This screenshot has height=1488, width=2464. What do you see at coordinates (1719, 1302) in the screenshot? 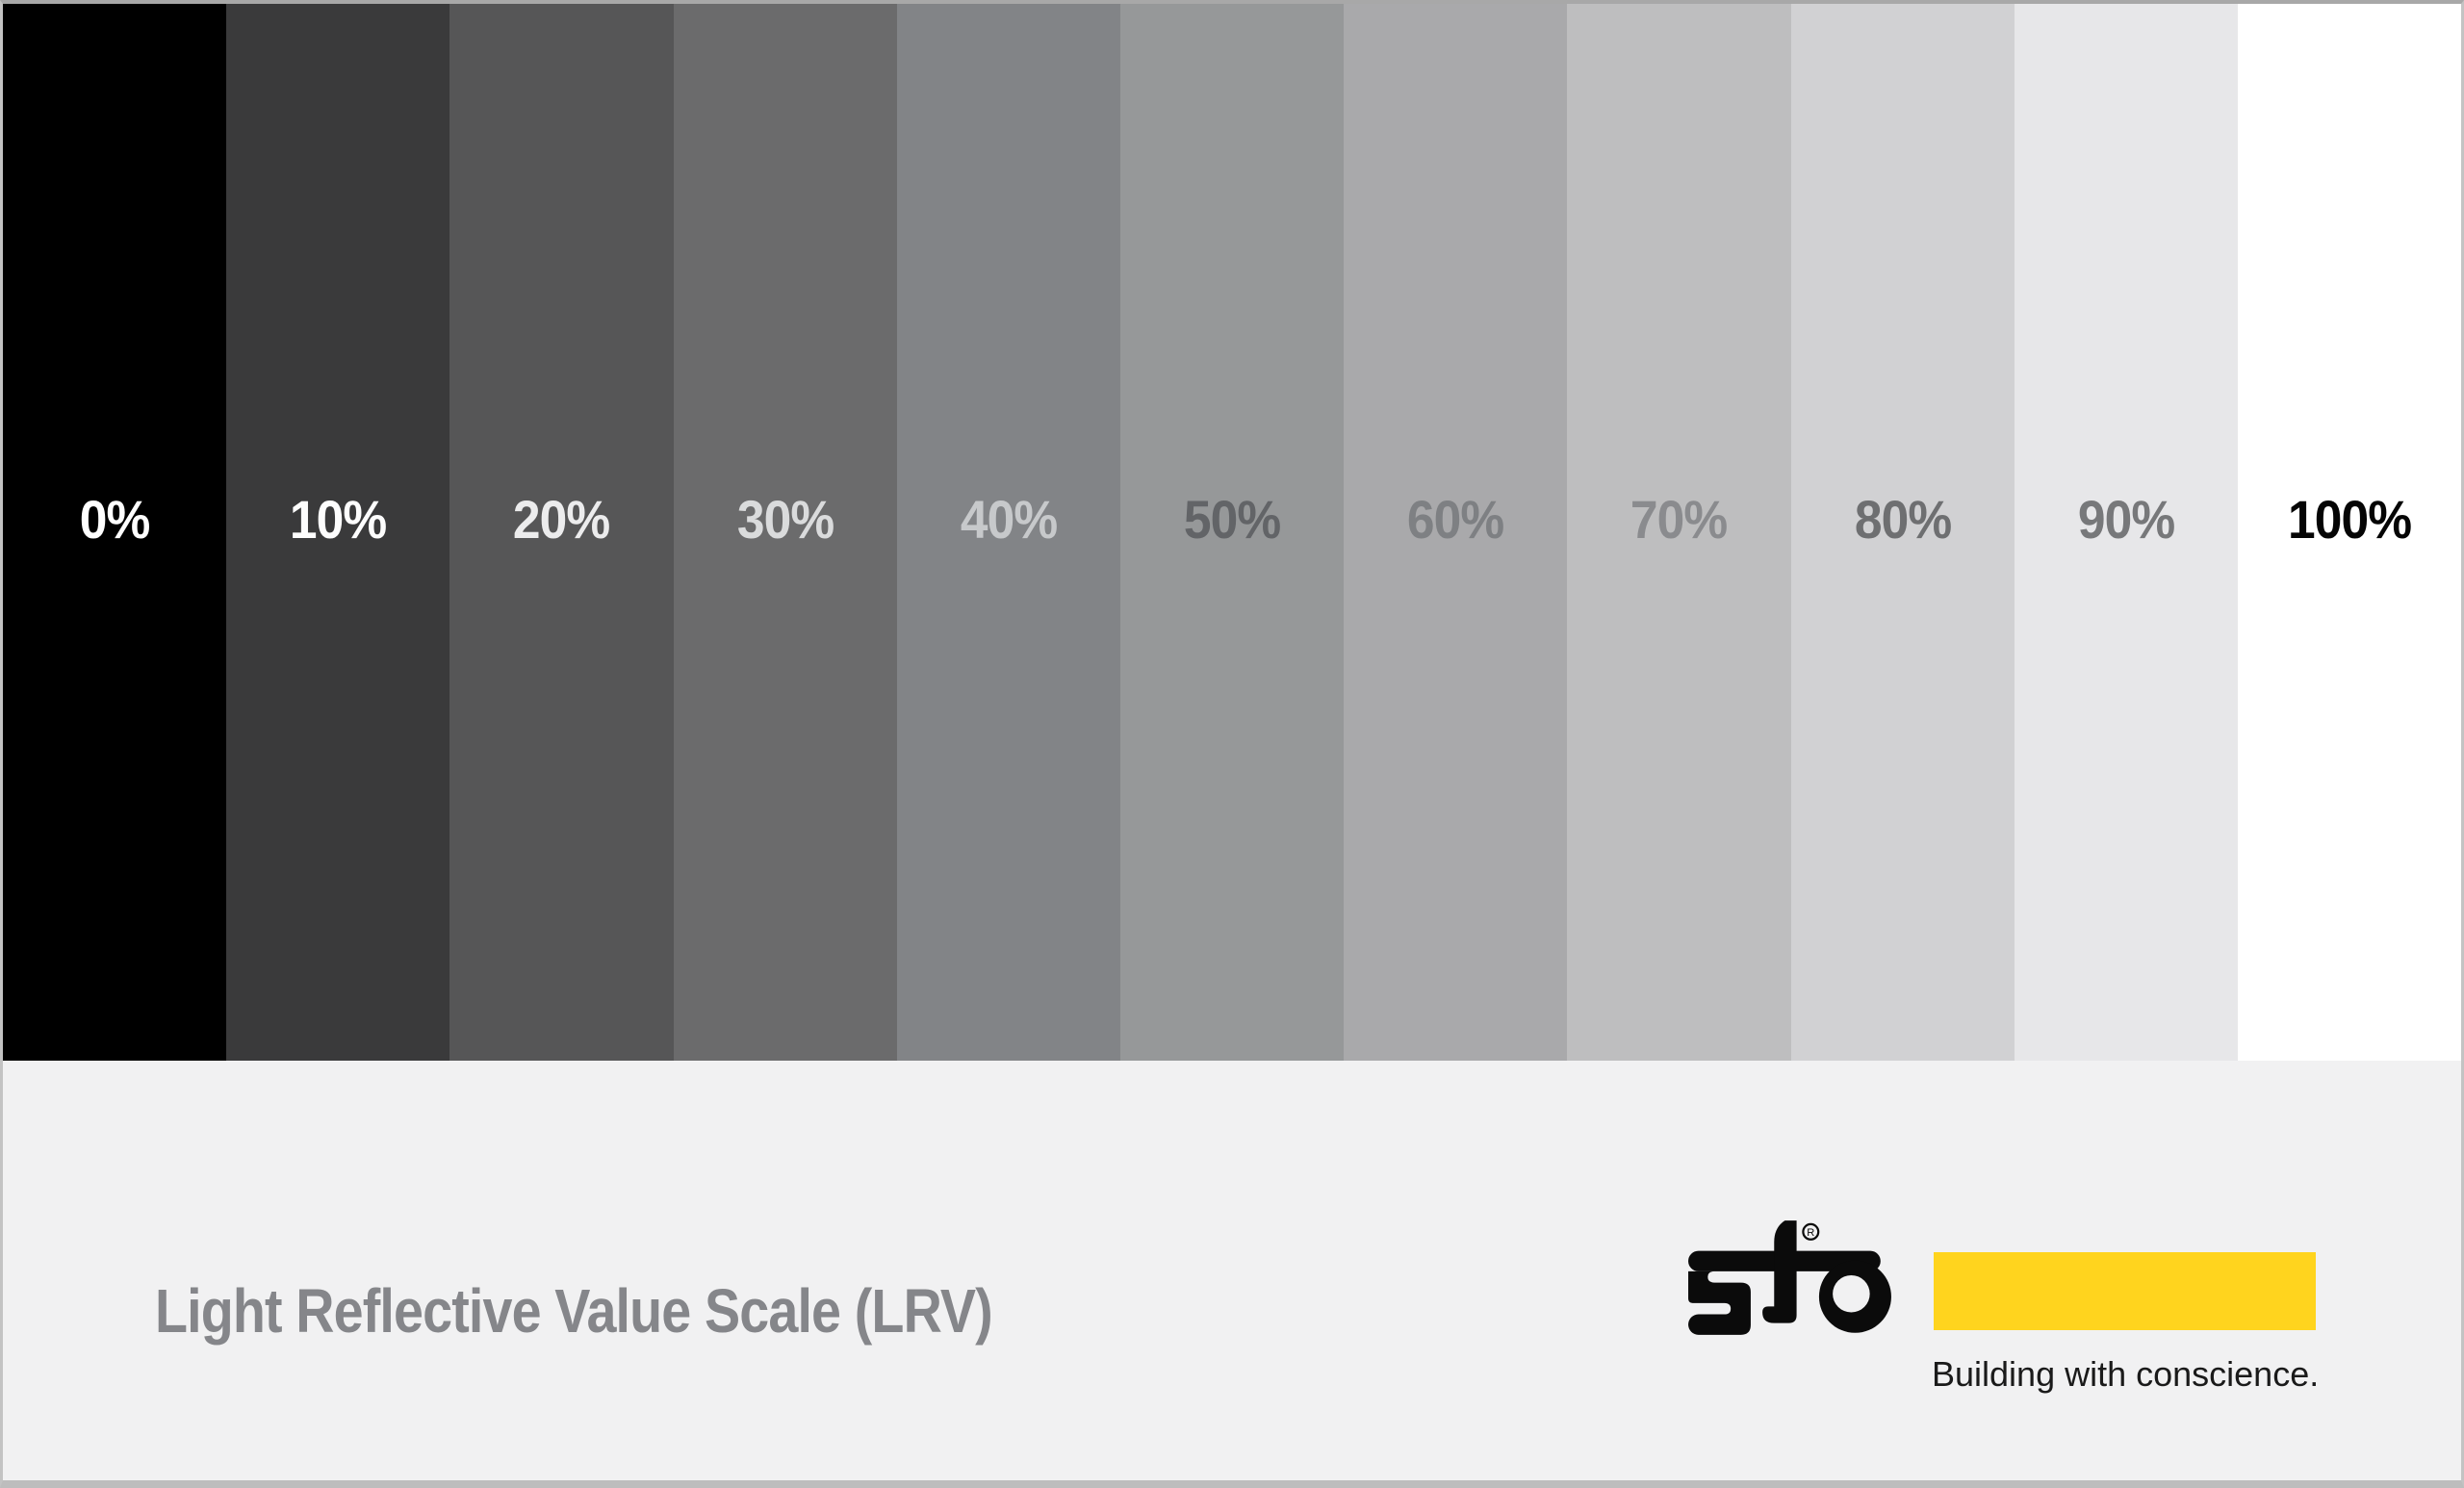
I see `logo-letter-s` at bounding box center [1719, 1302].